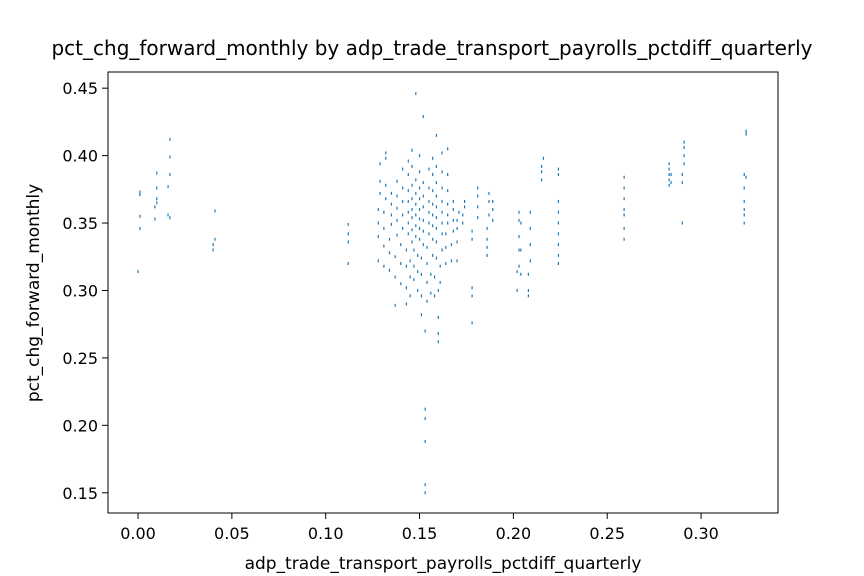  Describe the element at coordinates (80, 290) in the screenshot. I see `y-tick-label: 0.30` at that location.